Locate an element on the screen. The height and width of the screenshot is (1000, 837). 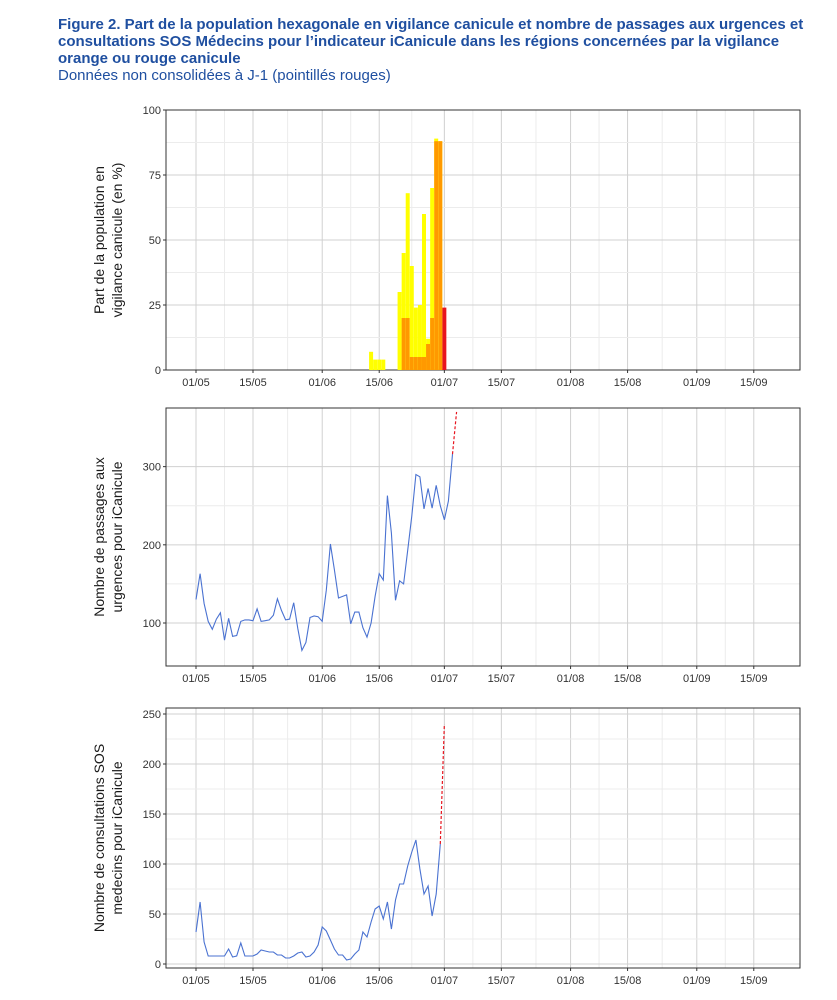
y-axis-title-line-1: Nombre de passages aux is located at coordinates (99, 537).